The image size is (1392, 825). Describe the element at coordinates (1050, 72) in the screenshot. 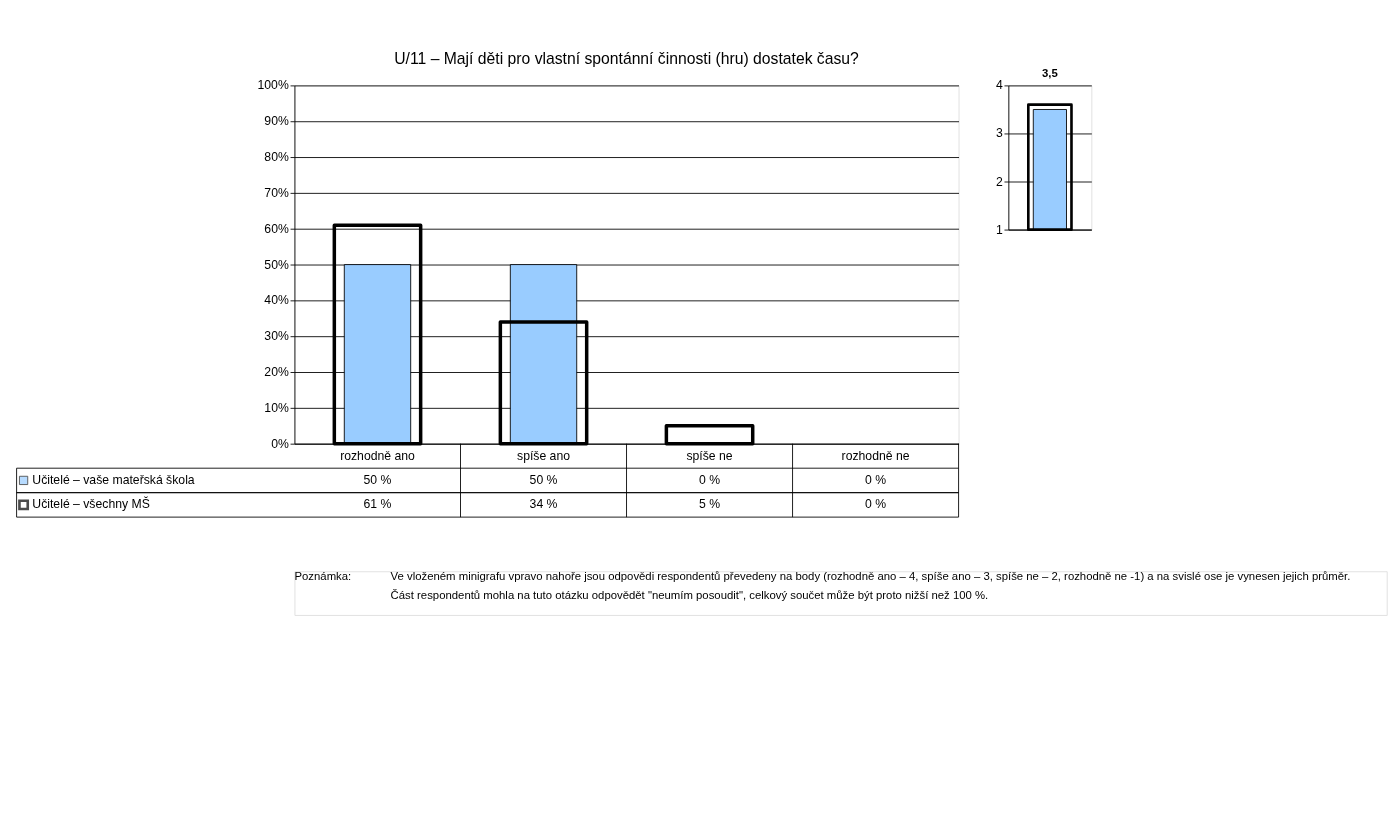

I see `data-label: 3,5` at that location.